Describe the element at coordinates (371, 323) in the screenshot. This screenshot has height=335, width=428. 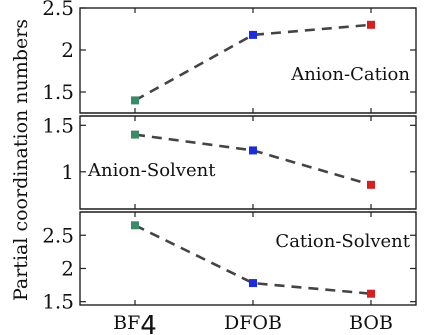
I see `x-category-label: BOB` at that location.